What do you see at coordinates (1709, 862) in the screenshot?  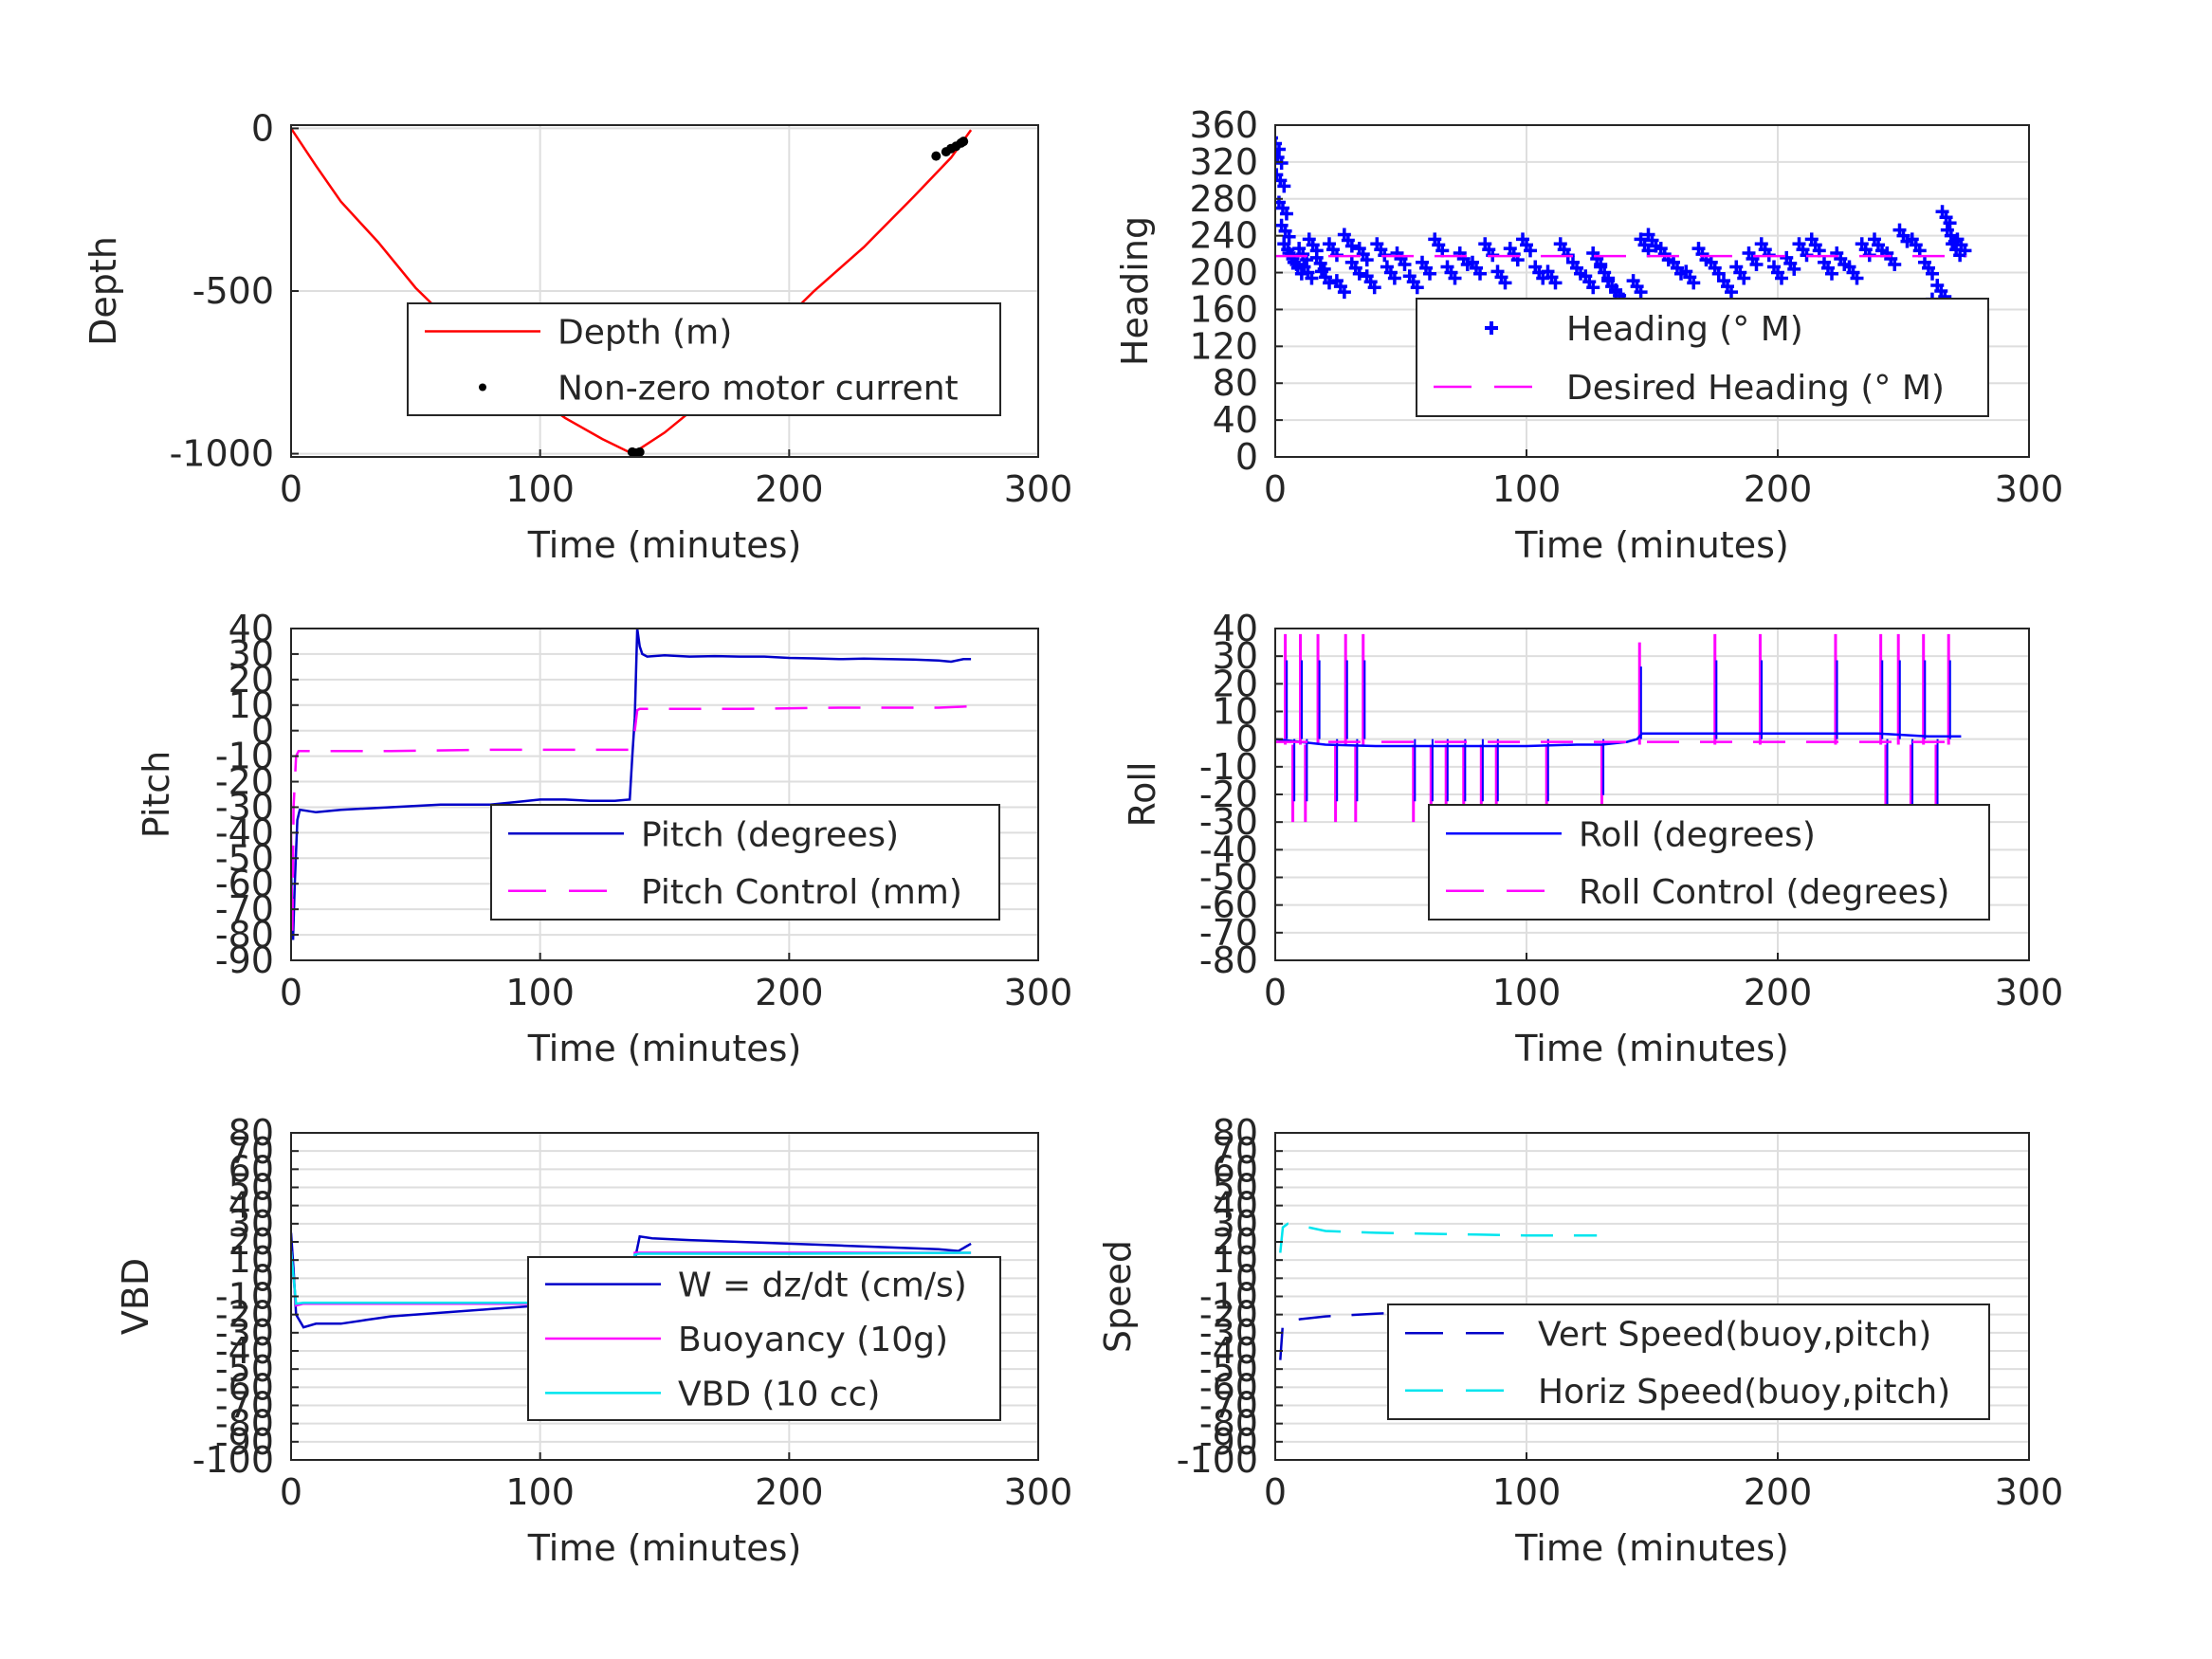 I see `roll-legend-box` at bounding box center [1709, 862].